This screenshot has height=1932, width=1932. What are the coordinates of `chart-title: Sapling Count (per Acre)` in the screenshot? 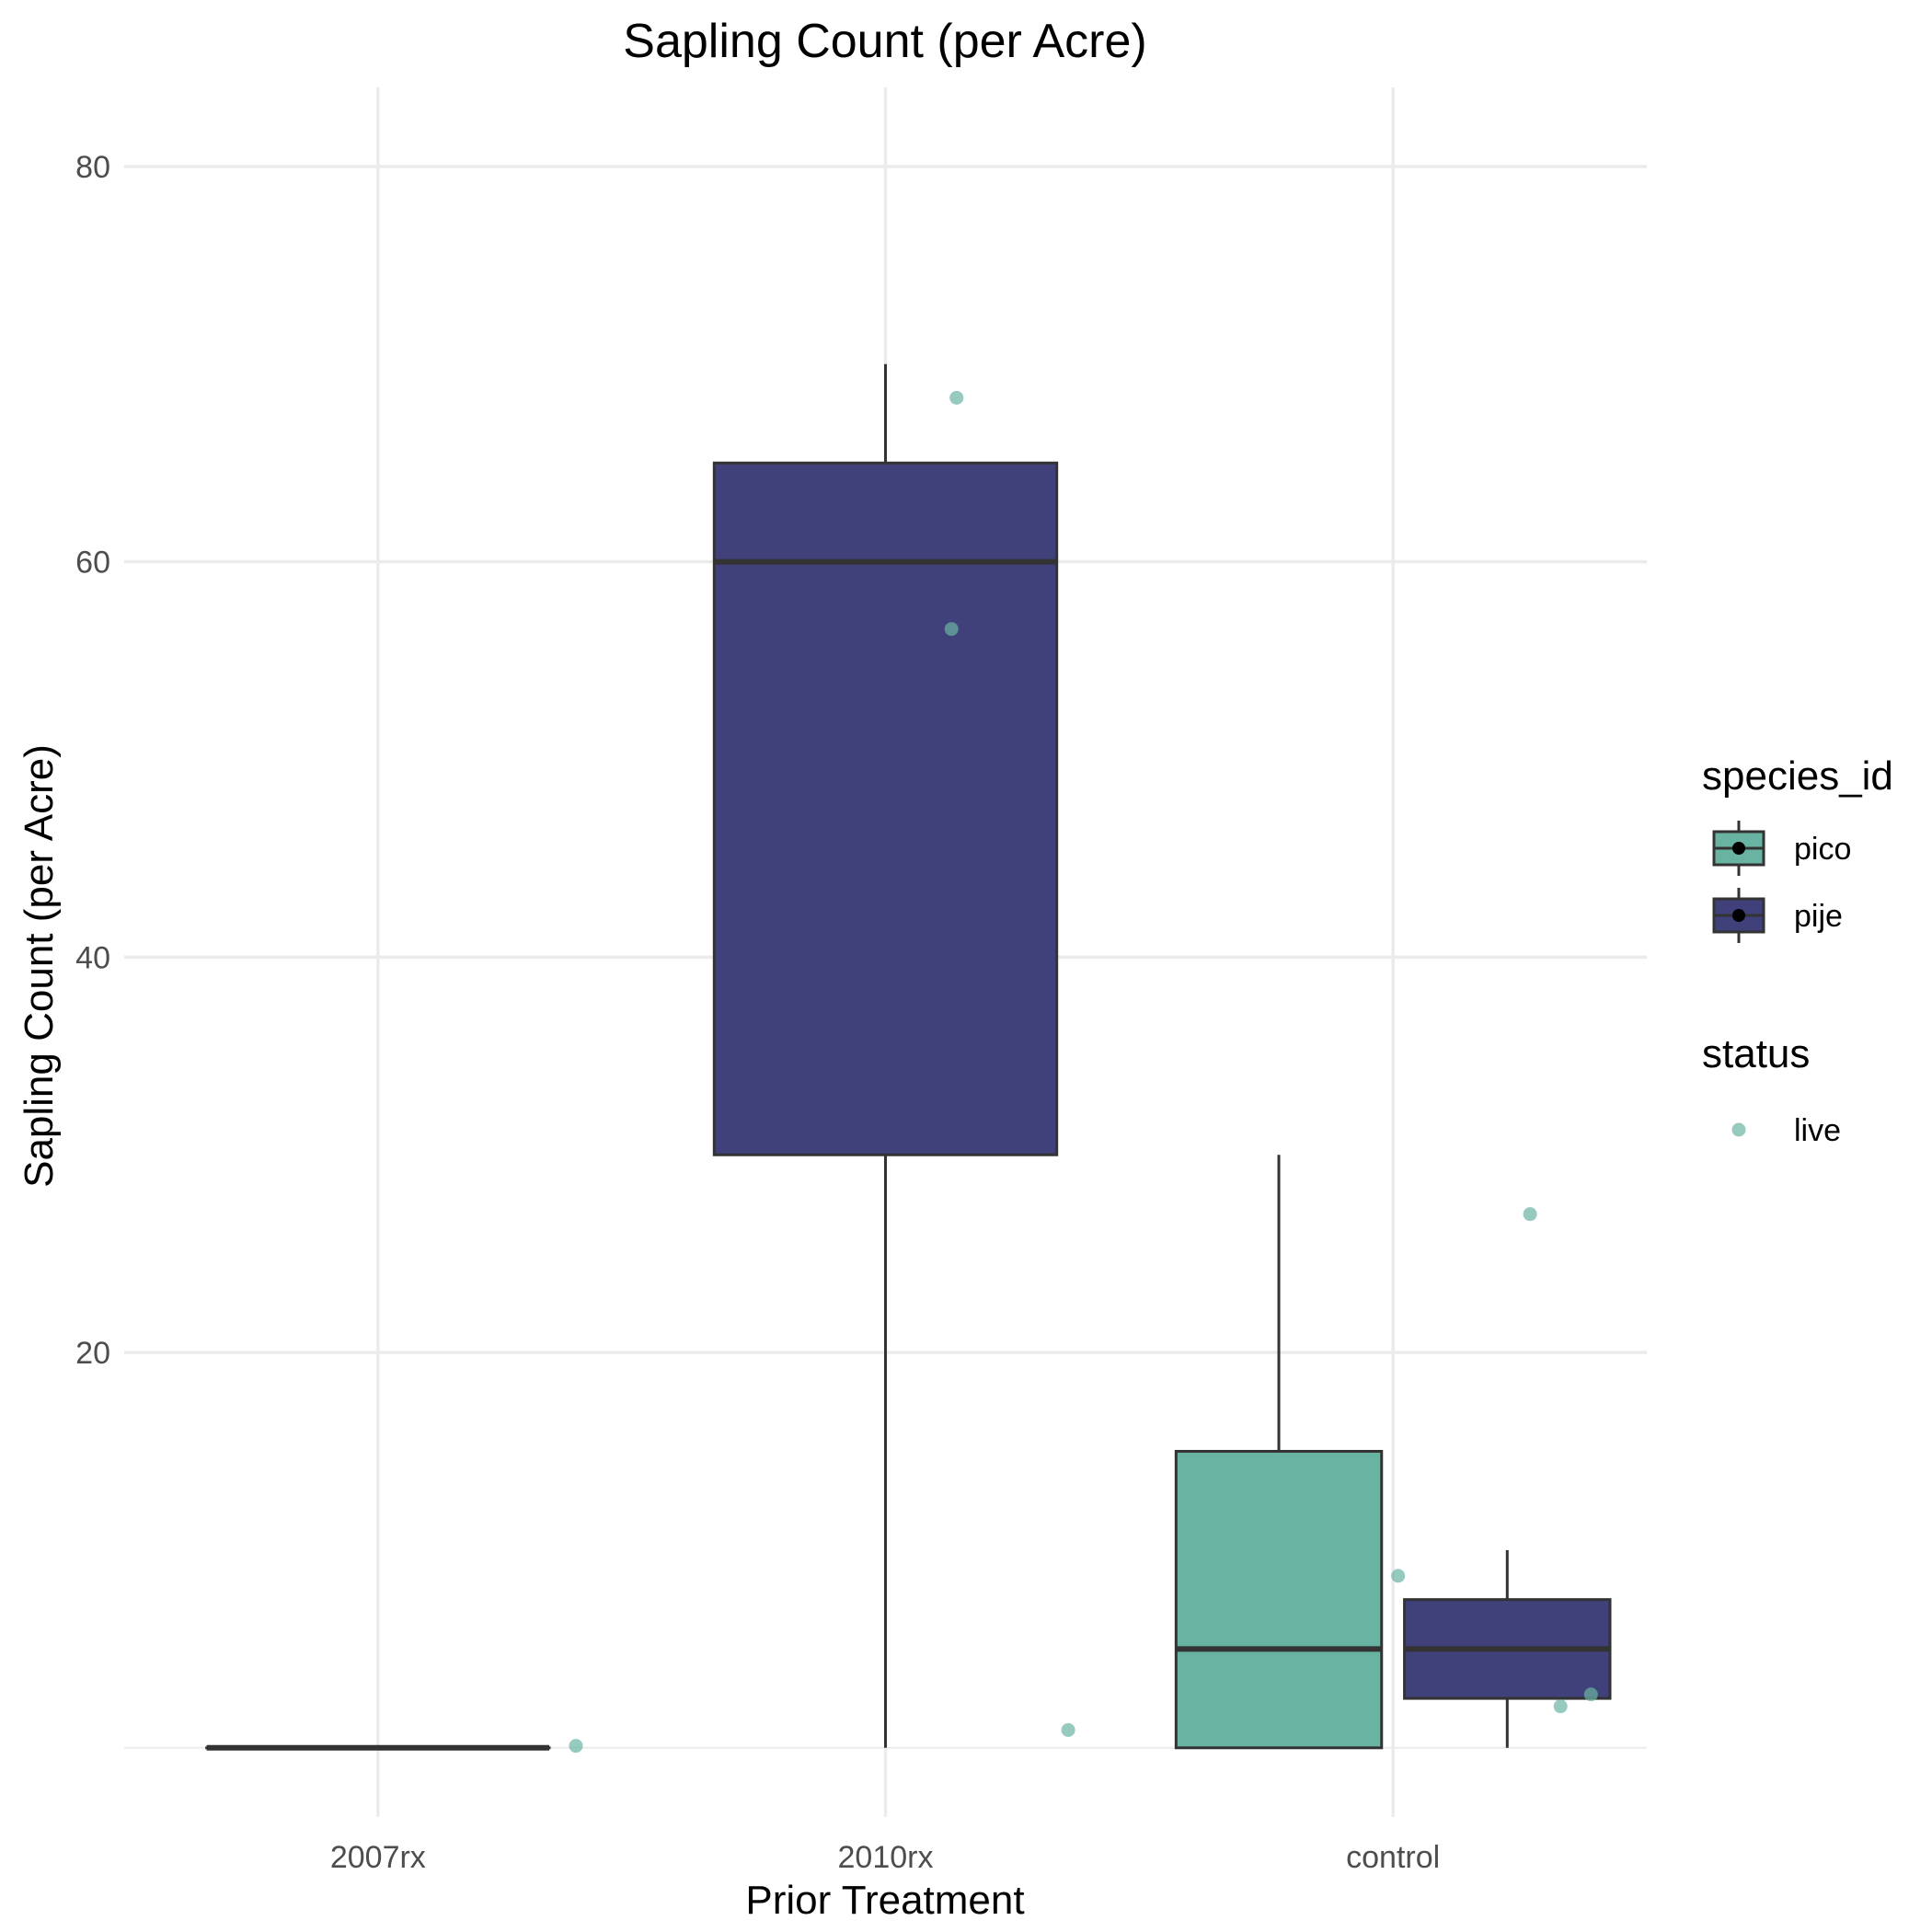 It's located at (884, 41).